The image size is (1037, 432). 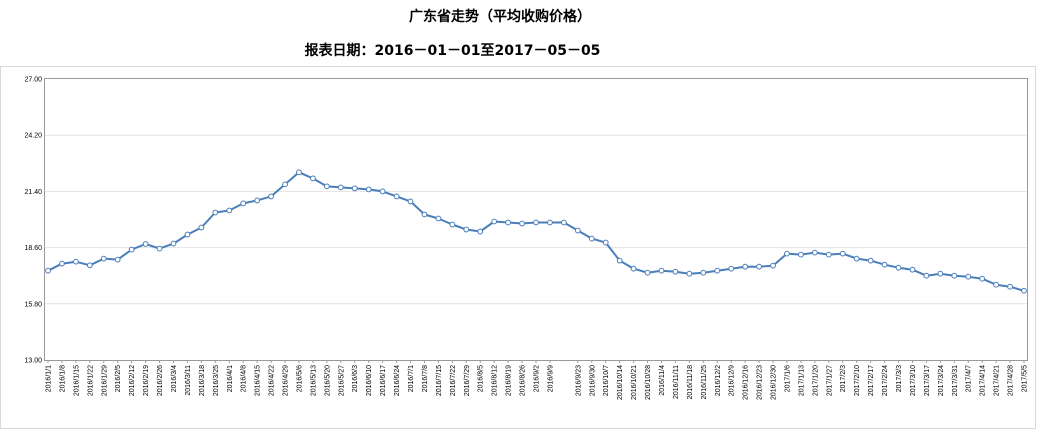 I want to click on x-tick-label: 2016/4/1, so click(x=230, y=378).